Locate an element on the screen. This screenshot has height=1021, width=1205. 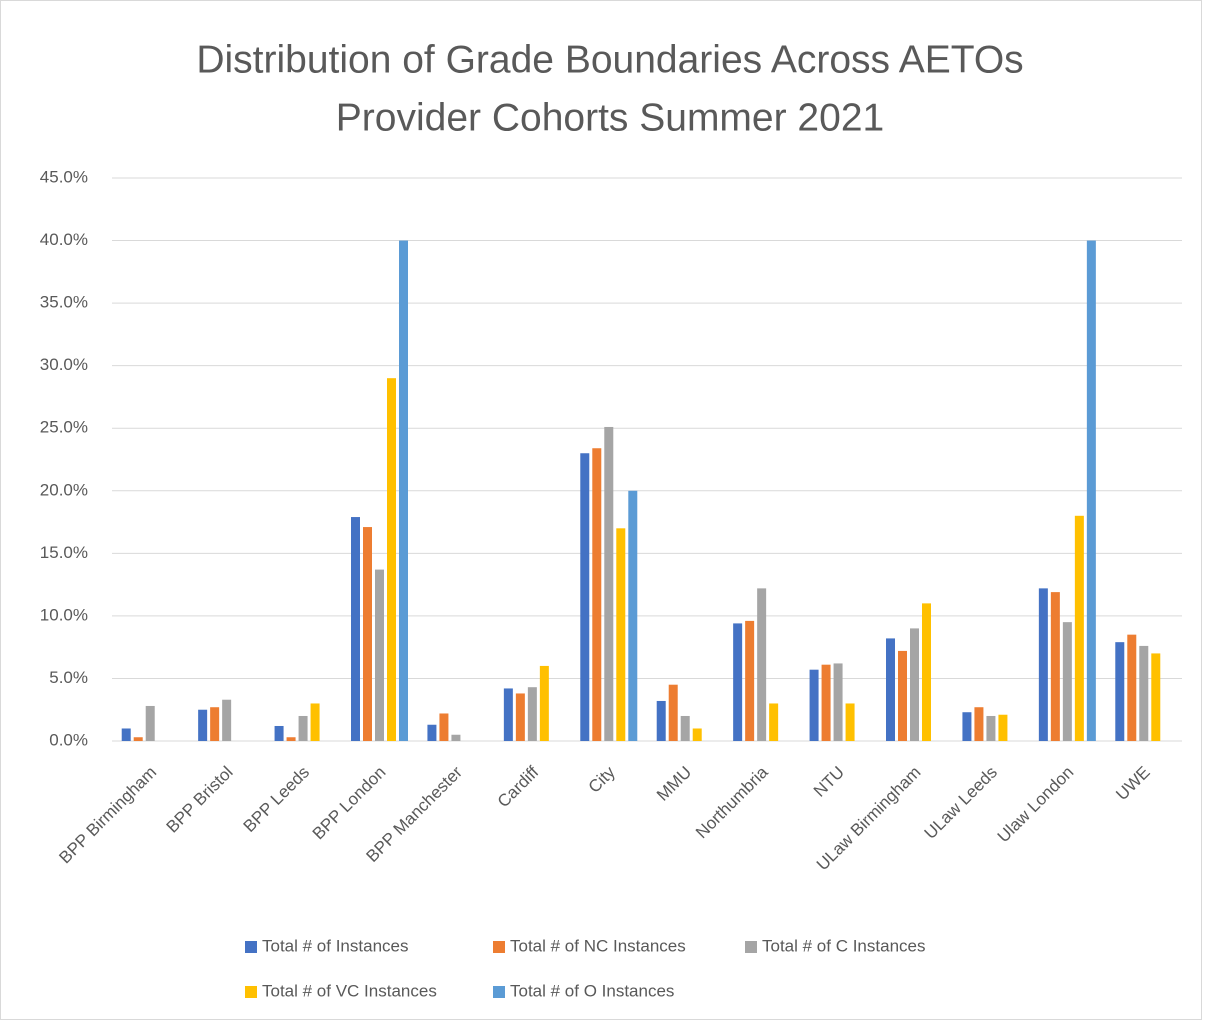
y-tick-label: 15.0% is located at coordinates (64, 552).